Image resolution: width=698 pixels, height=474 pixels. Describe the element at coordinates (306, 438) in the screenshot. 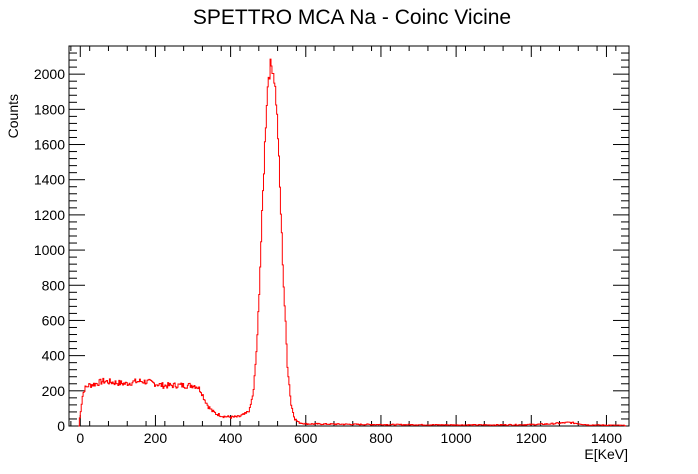

I see `x-tick-label: 600` at that location.